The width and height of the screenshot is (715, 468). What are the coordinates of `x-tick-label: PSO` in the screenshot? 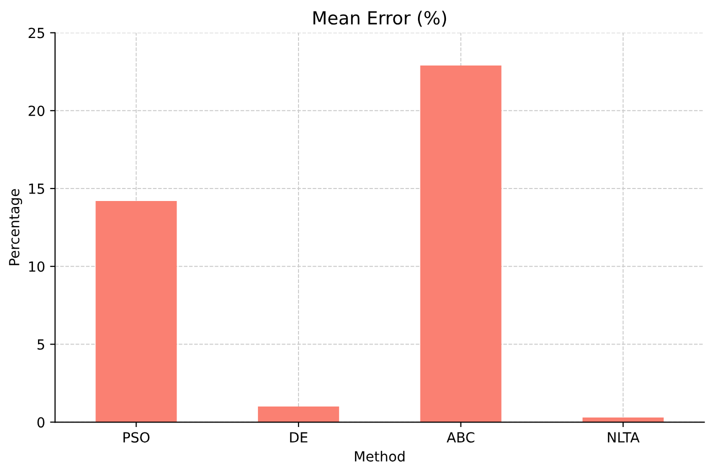 It's located at (137, 437).